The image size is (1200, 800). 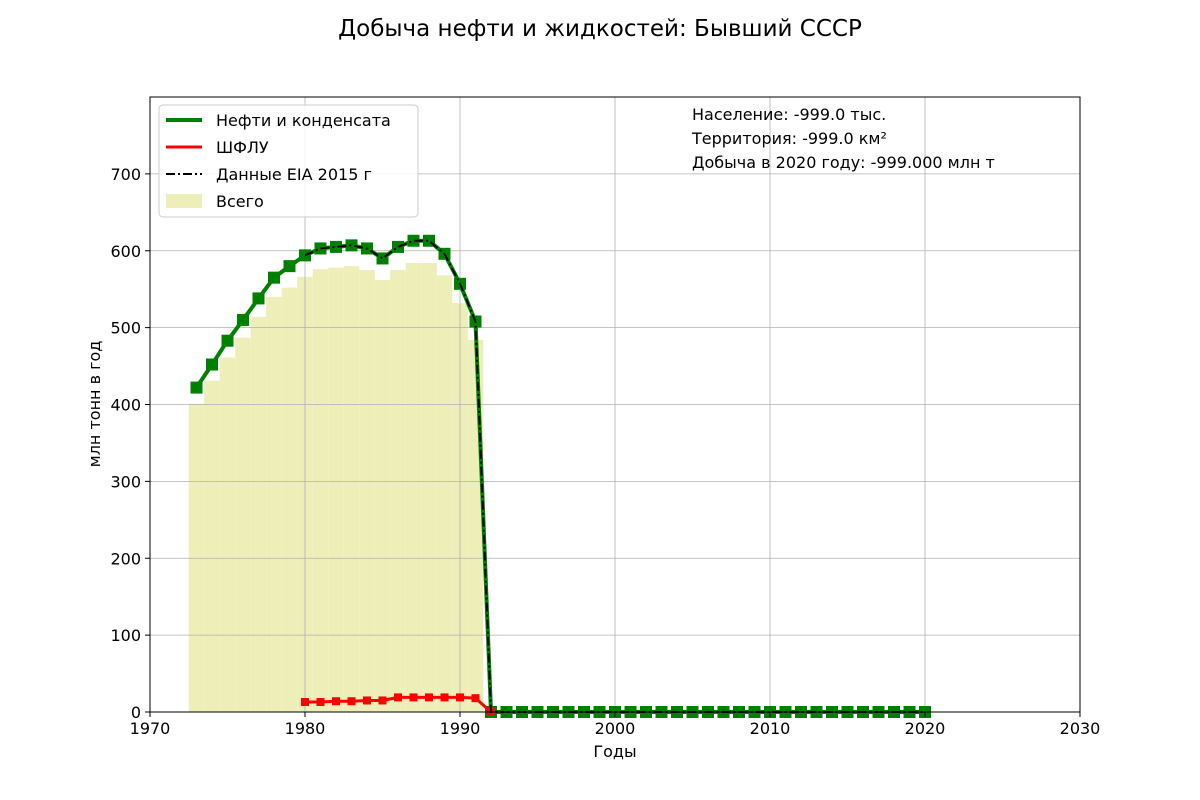 What do you see at coordinates (136, 712) in the screenshot?
I see `y-tick-label: 0` at bounding box center [136, 712].